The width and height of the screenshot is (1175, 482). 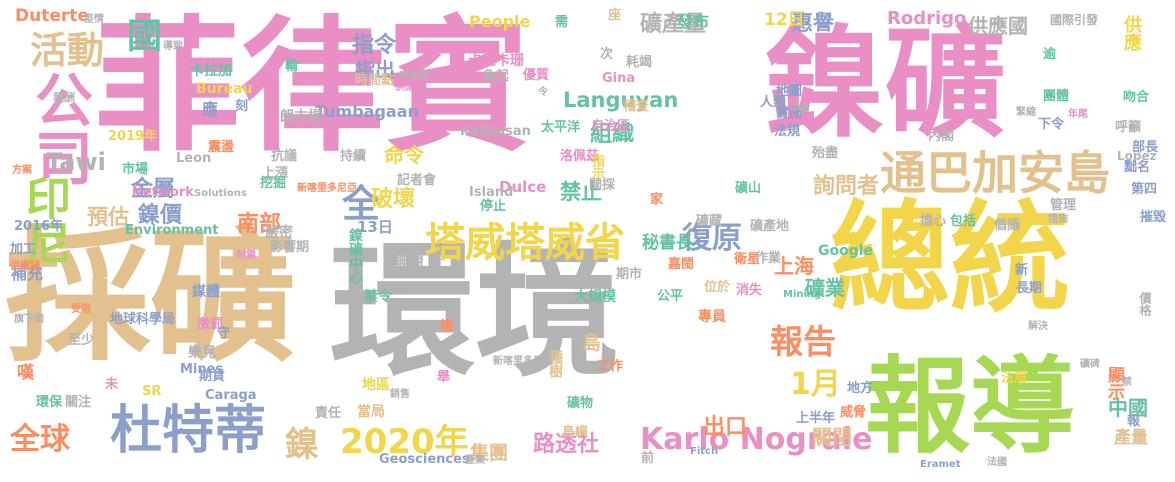 I want to click on word: 礦碑, so click(x=1090, y=364).